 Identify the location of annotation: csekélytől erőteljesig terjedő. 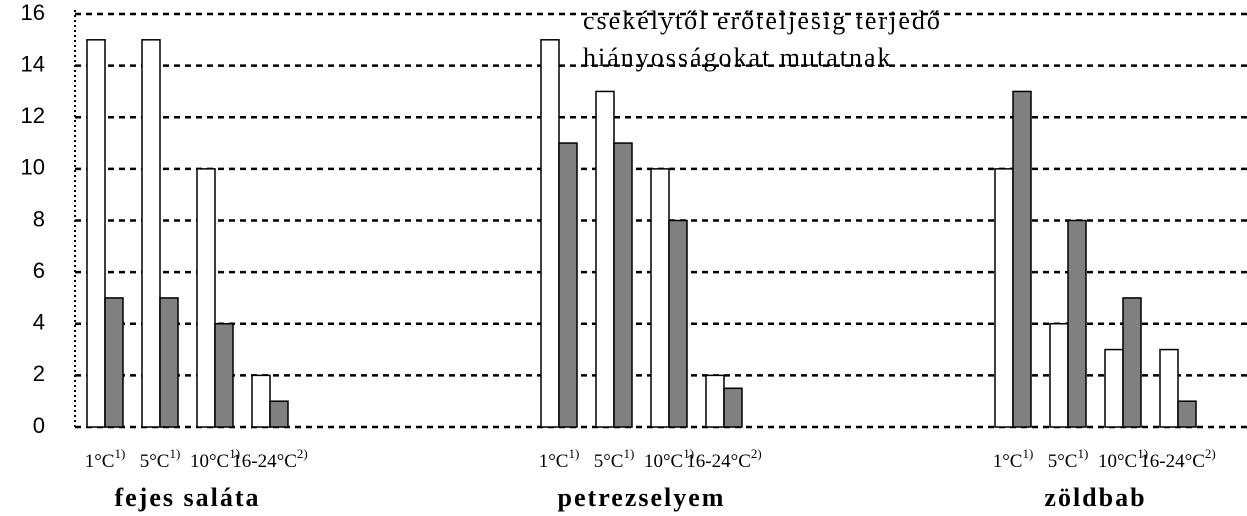
(762, 20).